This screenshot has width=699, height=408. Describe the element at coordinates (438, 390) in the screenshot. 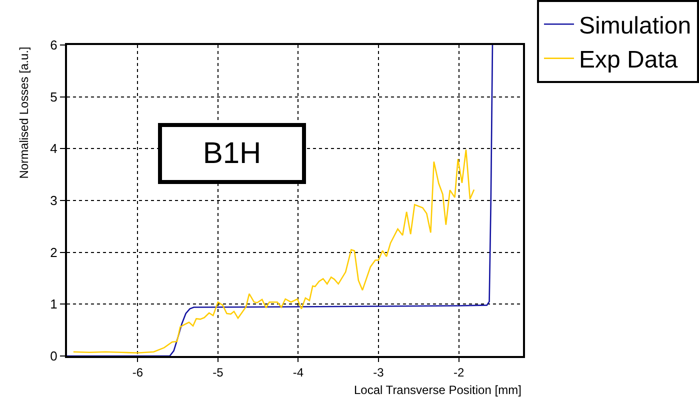

I see `x-axis-title: Local Transverse Position [mm]` at that location.